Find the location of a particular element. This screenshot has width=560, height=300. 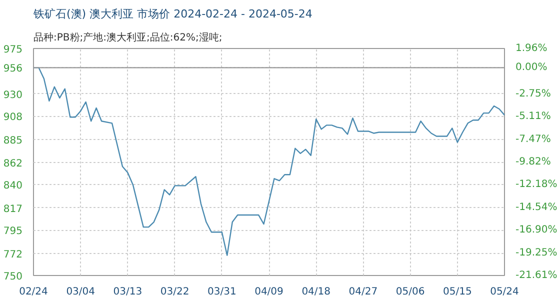

y-tick-label: 908 is located at coordinates (13, 118).